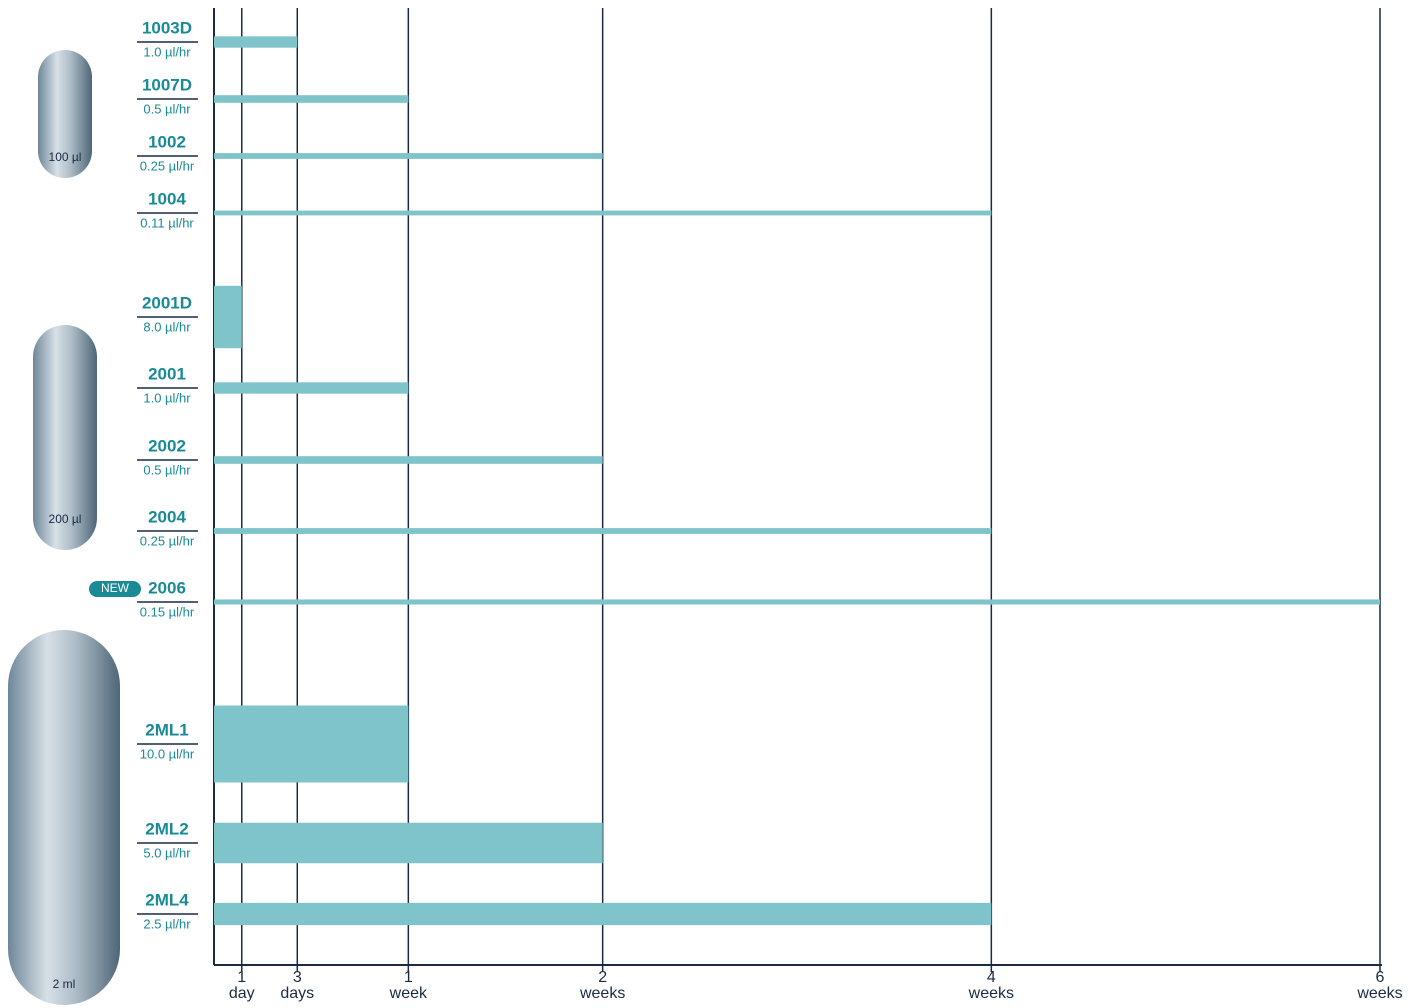 The image size is (1422, 1008). Describe the element at coordinates (64, 984) in the screenshot. I see `capsule-label: 2 ml` at that location.